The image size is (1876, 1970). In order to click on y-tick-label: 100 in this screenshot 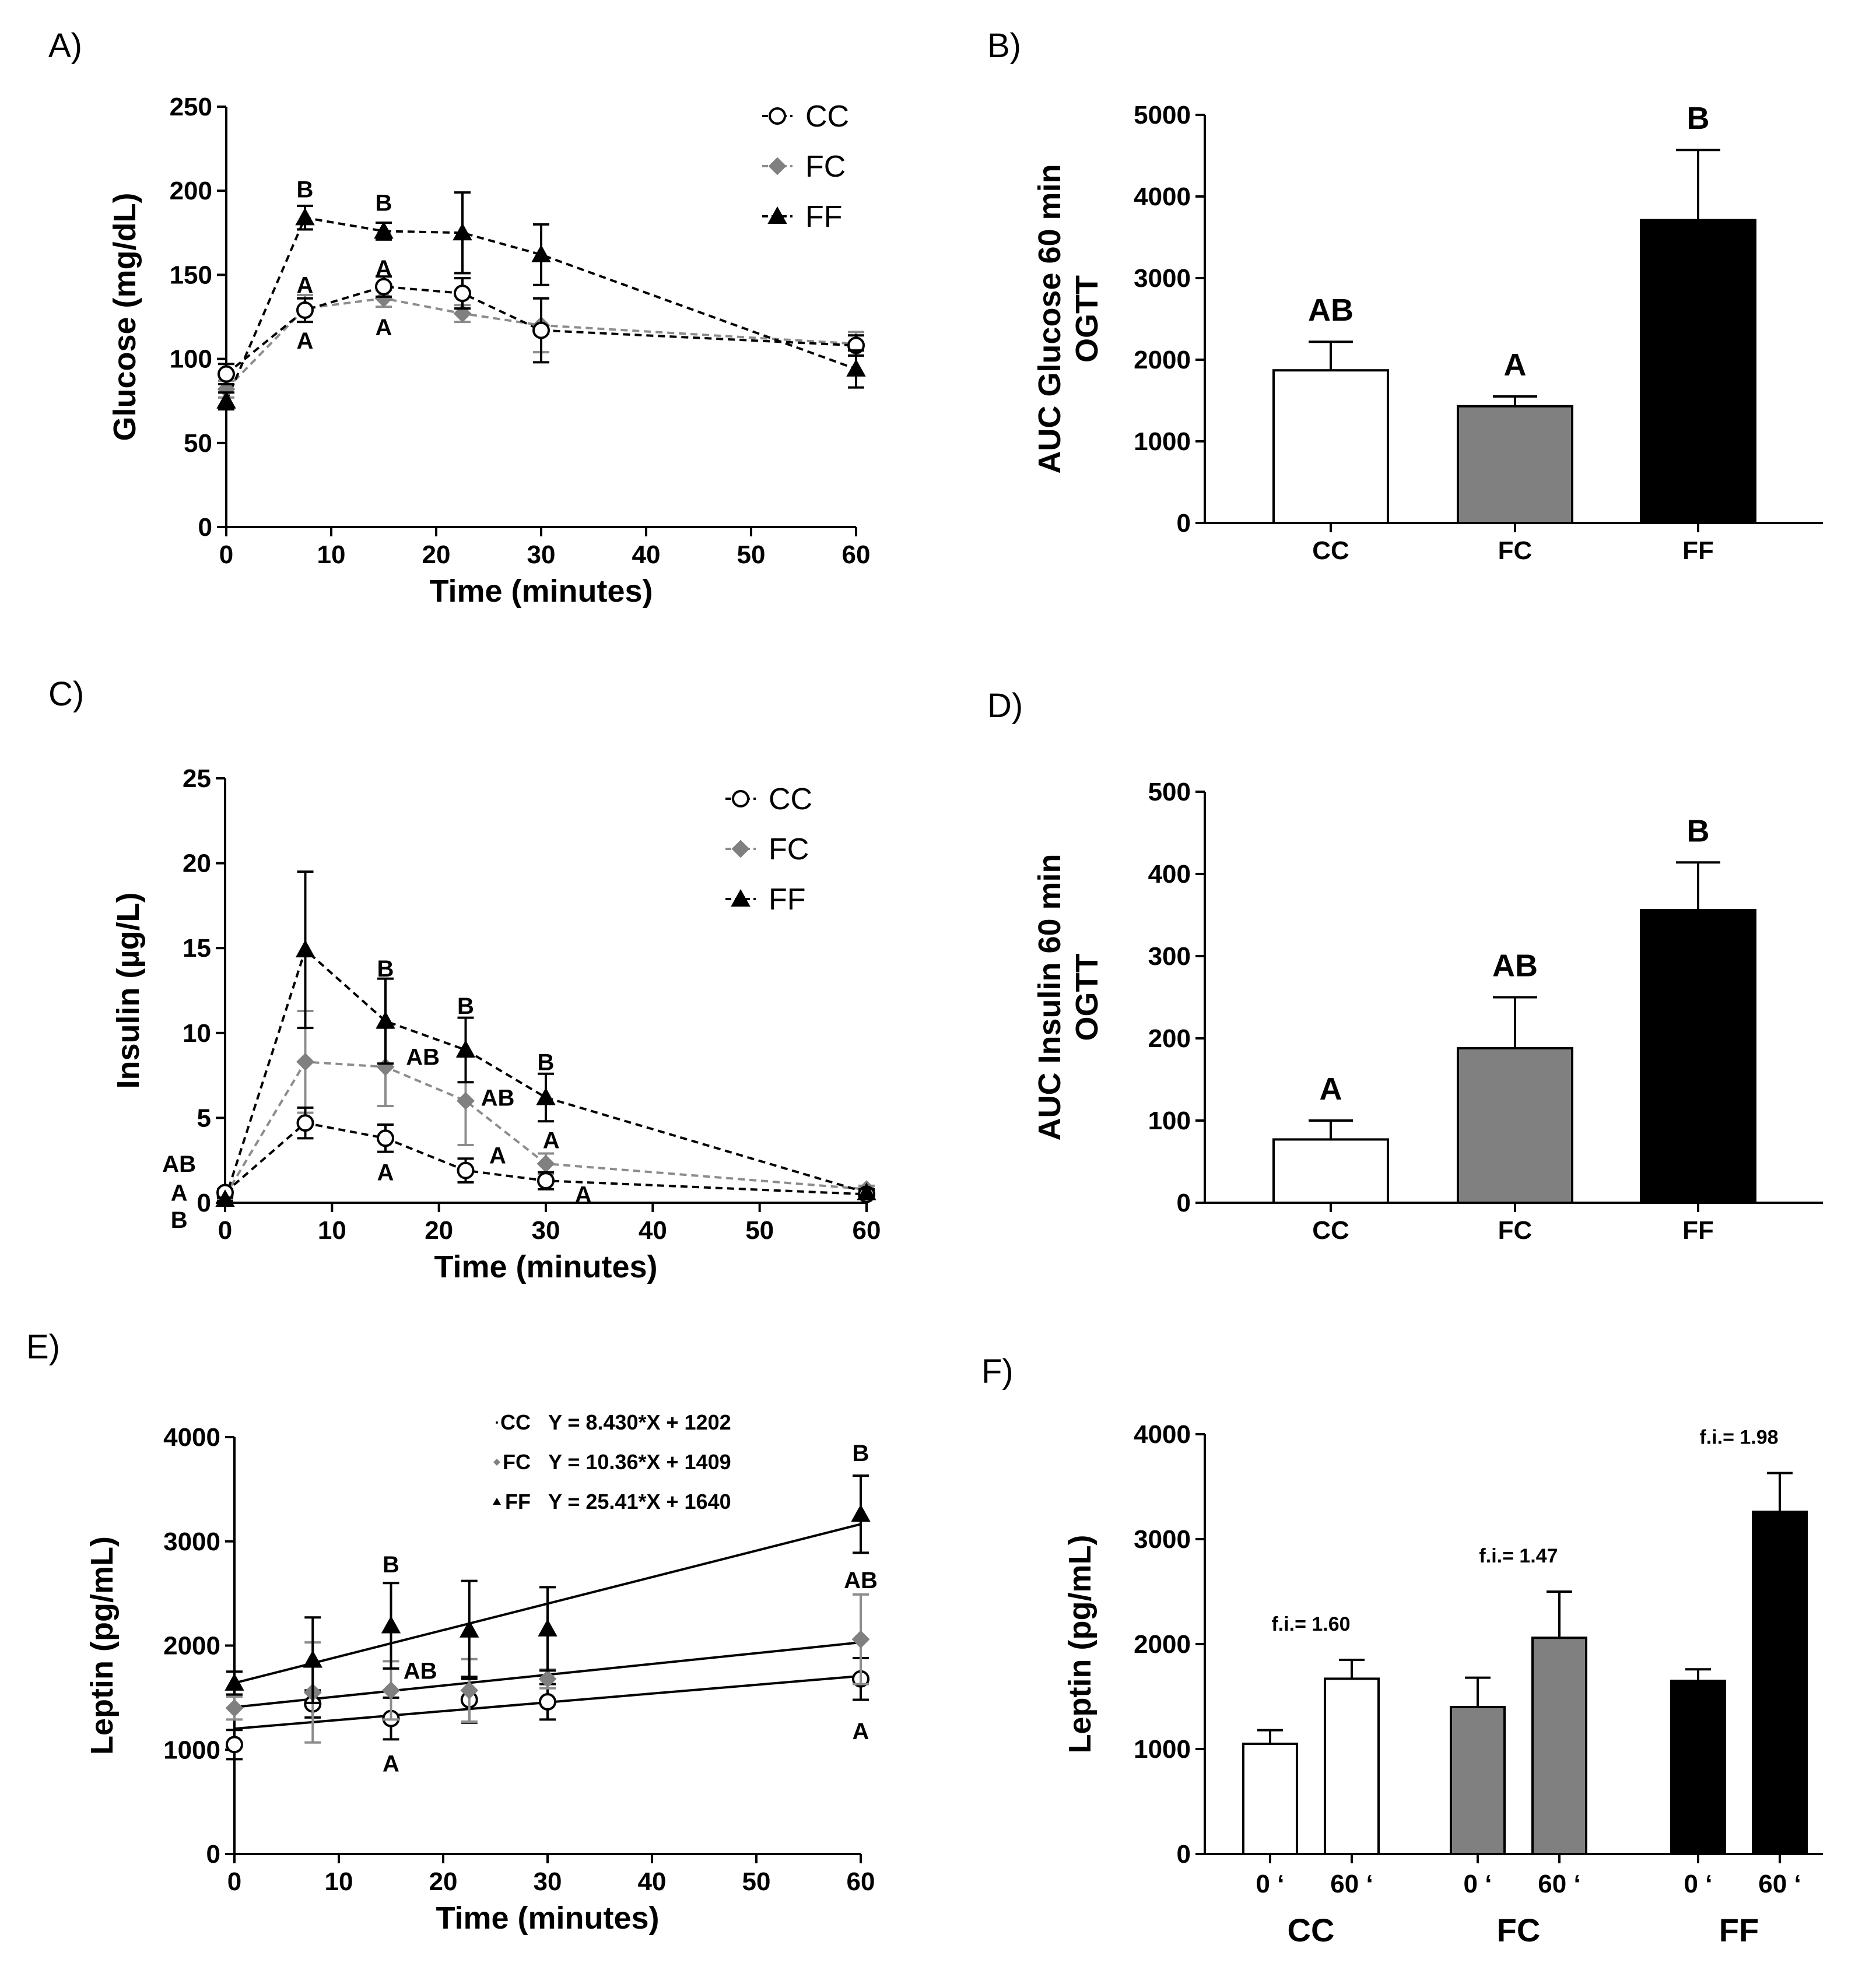, I will do `click(1169, 1121)`.